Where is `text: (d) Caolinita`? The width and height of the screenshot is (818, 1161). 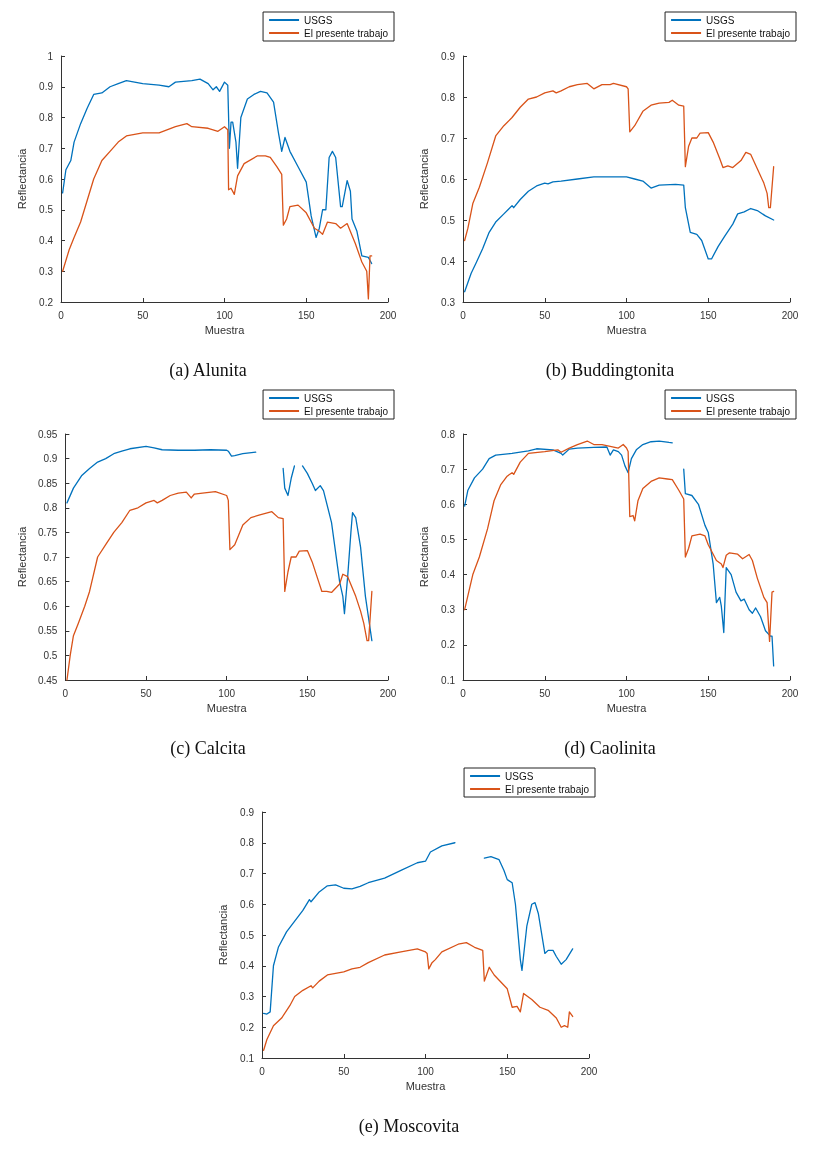
text: (d) Caolinita is located at coordinates (610, 748).